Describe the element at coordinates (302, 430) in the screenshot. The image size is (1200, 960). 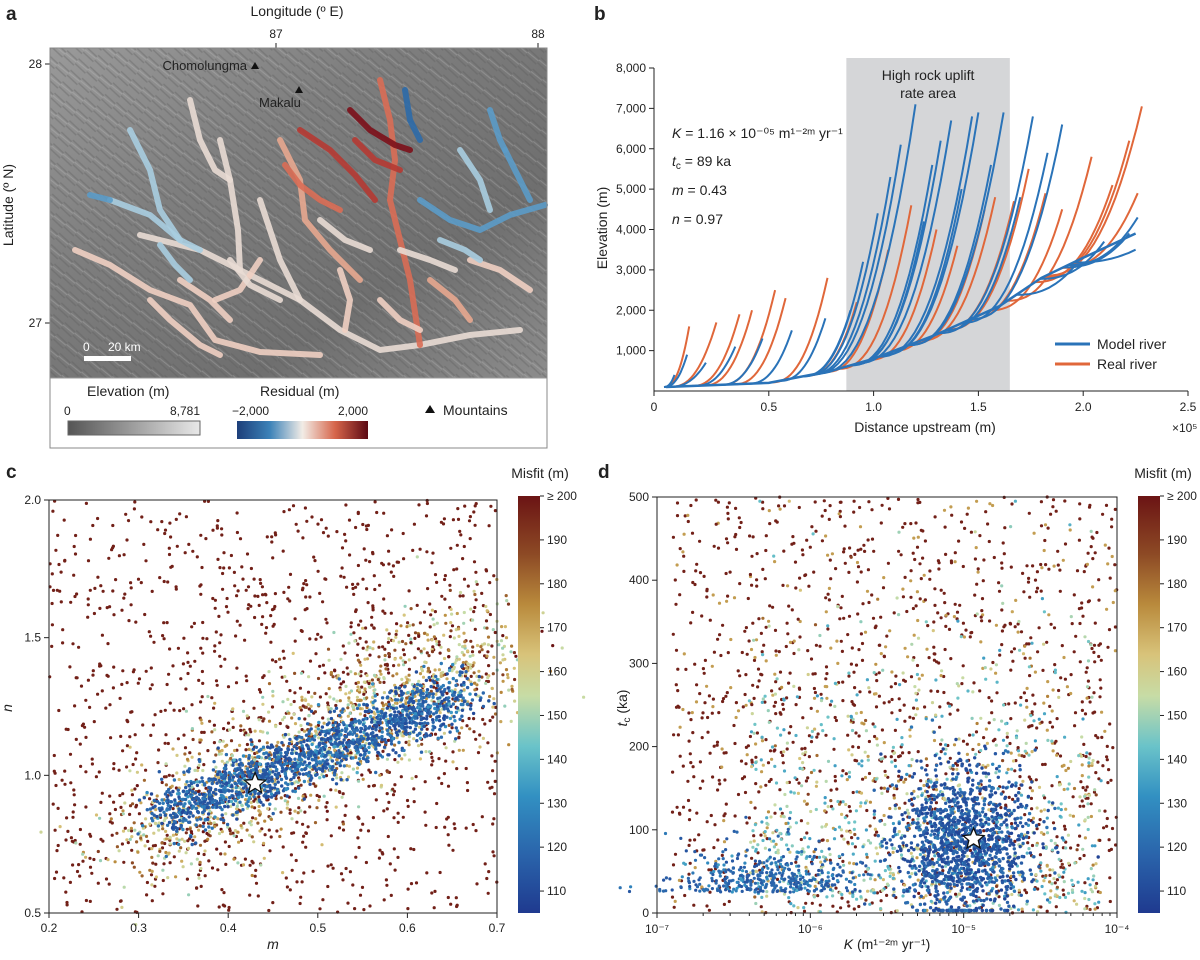
I see `residual-colorbar` at that location.